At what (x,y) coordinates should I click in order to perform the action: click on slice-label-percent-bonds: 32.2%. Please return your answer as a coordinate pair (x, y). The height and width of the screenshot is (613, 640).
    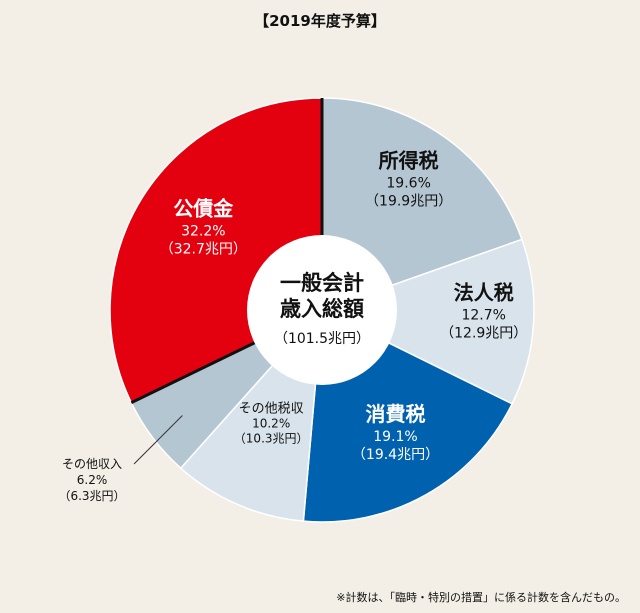
    Looking at the image, I should click on (203, 232).